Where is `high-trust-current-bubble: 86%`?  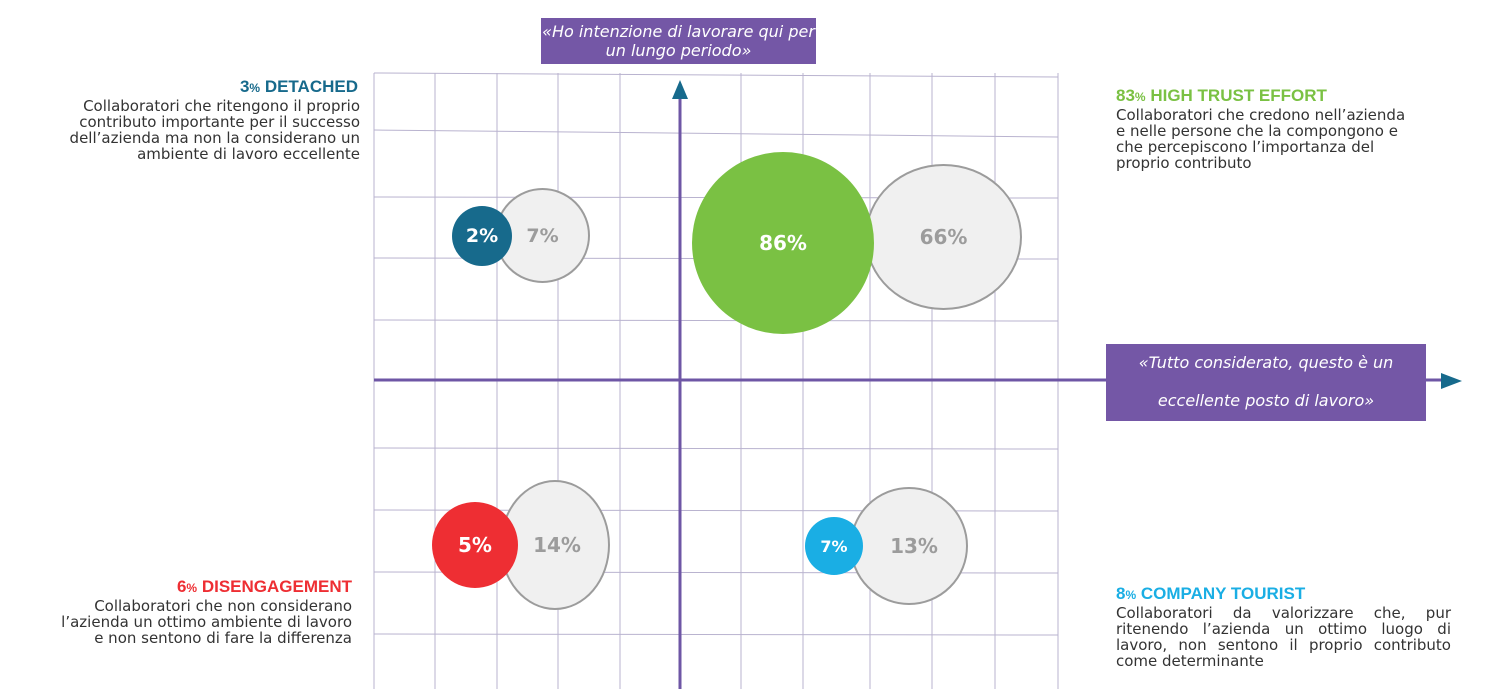
high-trust-current-bubble: 86% is located at coordinates (783, 243).